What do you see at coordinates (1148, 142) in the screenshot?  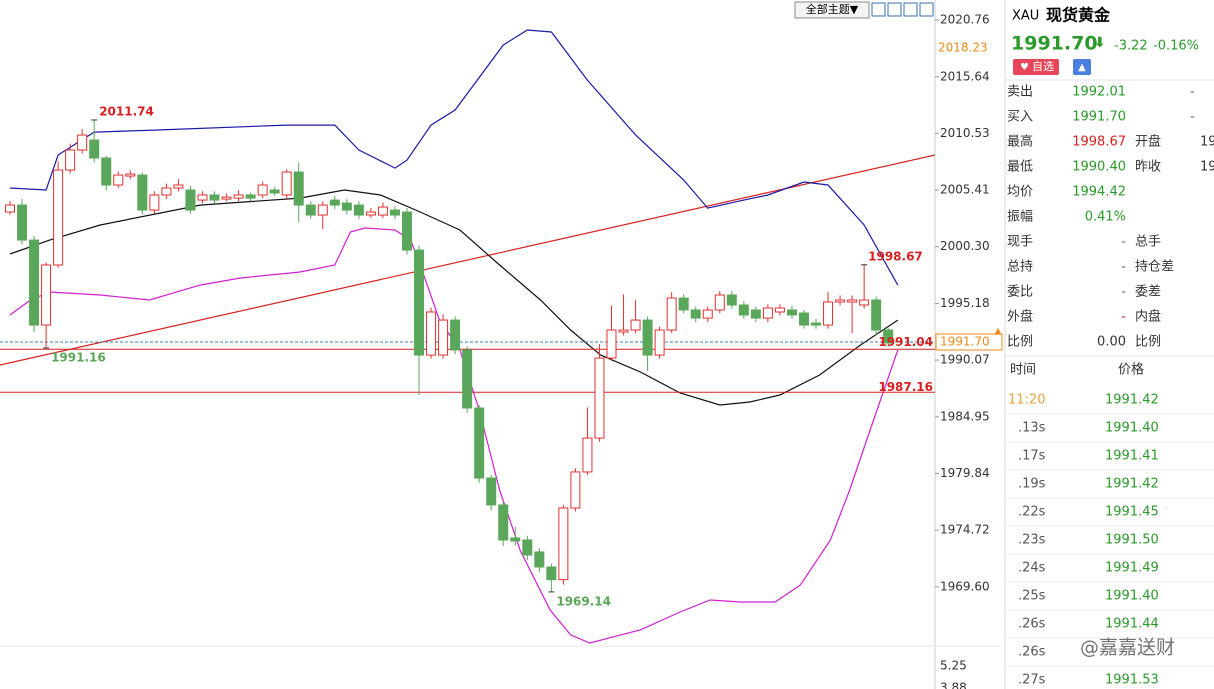 I see `row-label2: 开盘` at bounding box center [1148, 142].